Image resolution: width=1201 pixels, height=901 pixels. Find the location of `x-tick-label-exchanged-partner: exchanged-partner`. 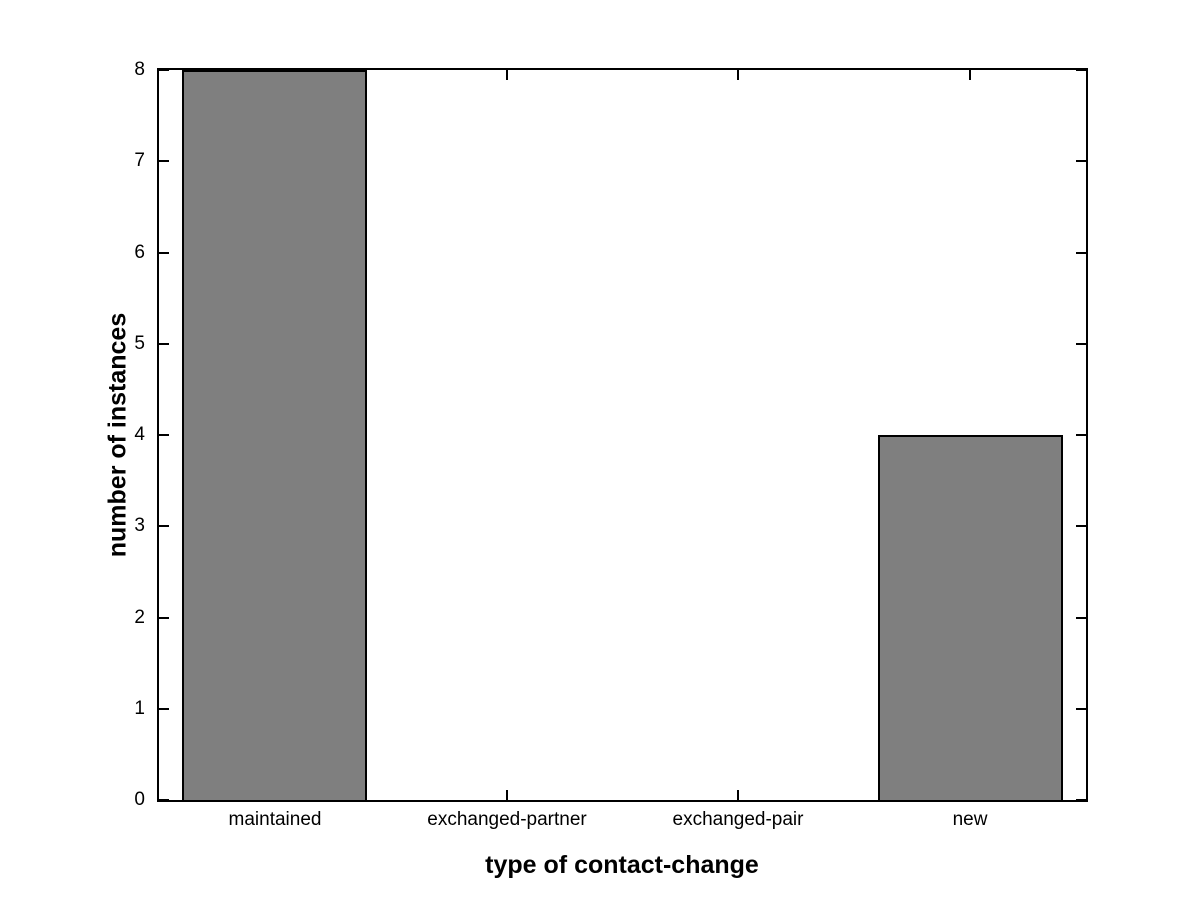

x-tick-label-exchanged-partner: exchanged-partner is located at coordinates (507, 819).